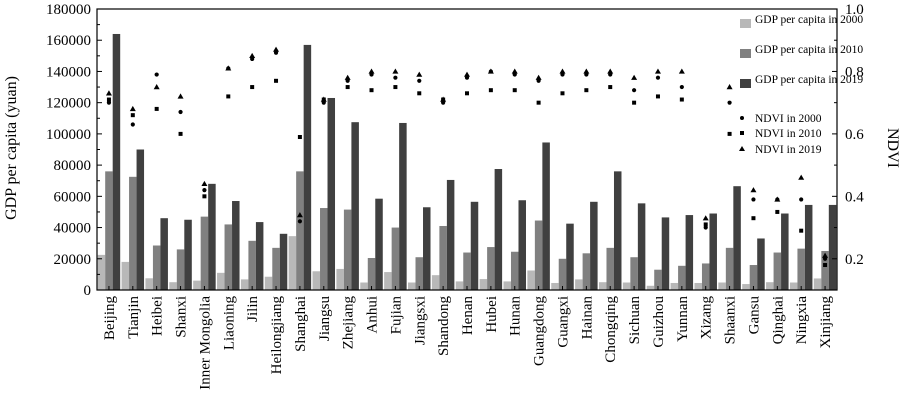 The width and height of the screenshot is (900, 420). What do you see at coordinates (802, 320) in the screenshot?
I see `category-label-29: Ningxia` at bounding box center [802, 320].